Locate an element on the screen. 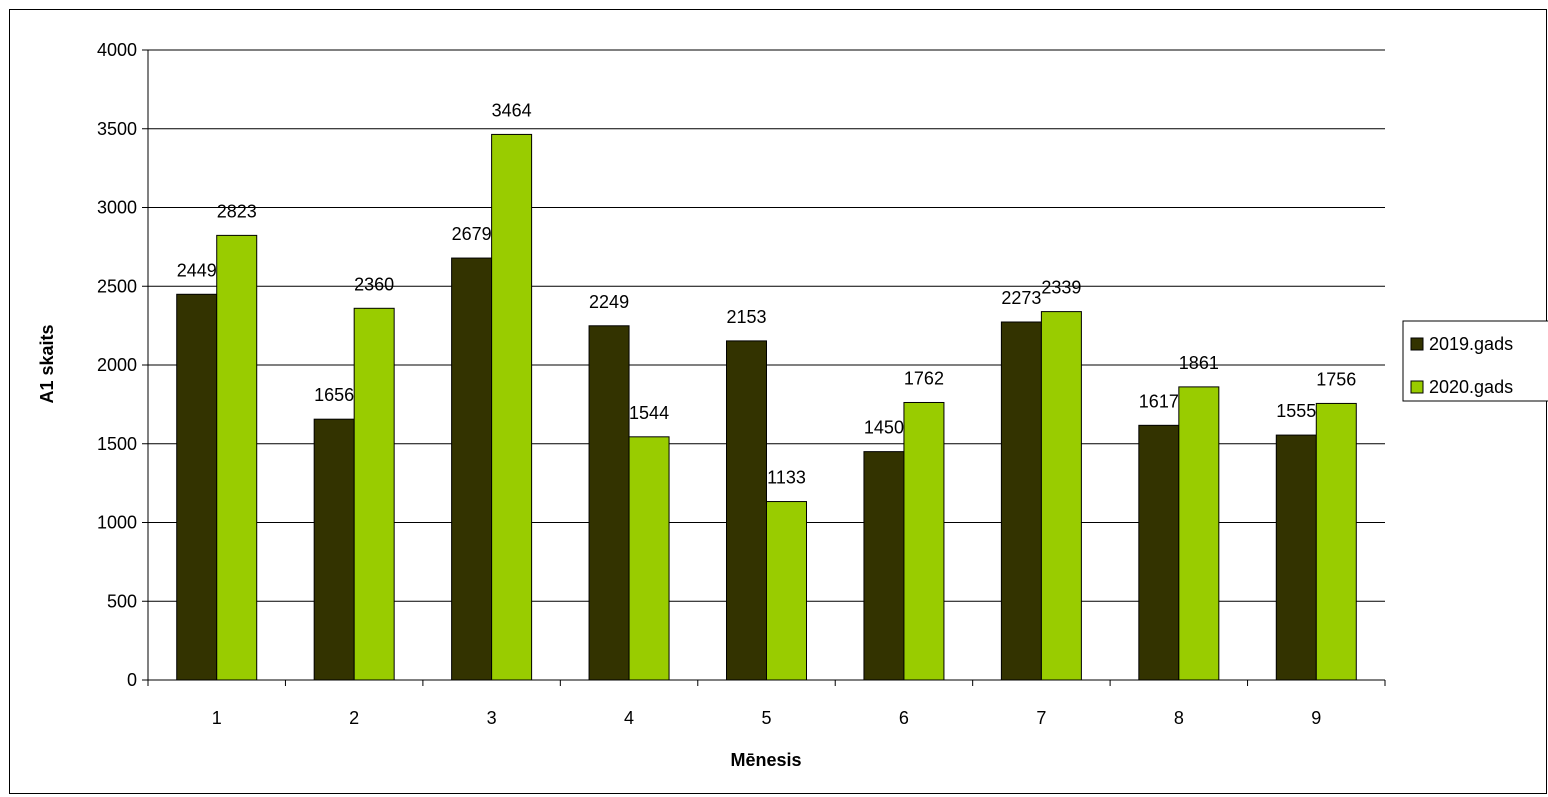 This screenshot has height=797, width=1548. data-label: 2249 is located at coordinates (609, 302).